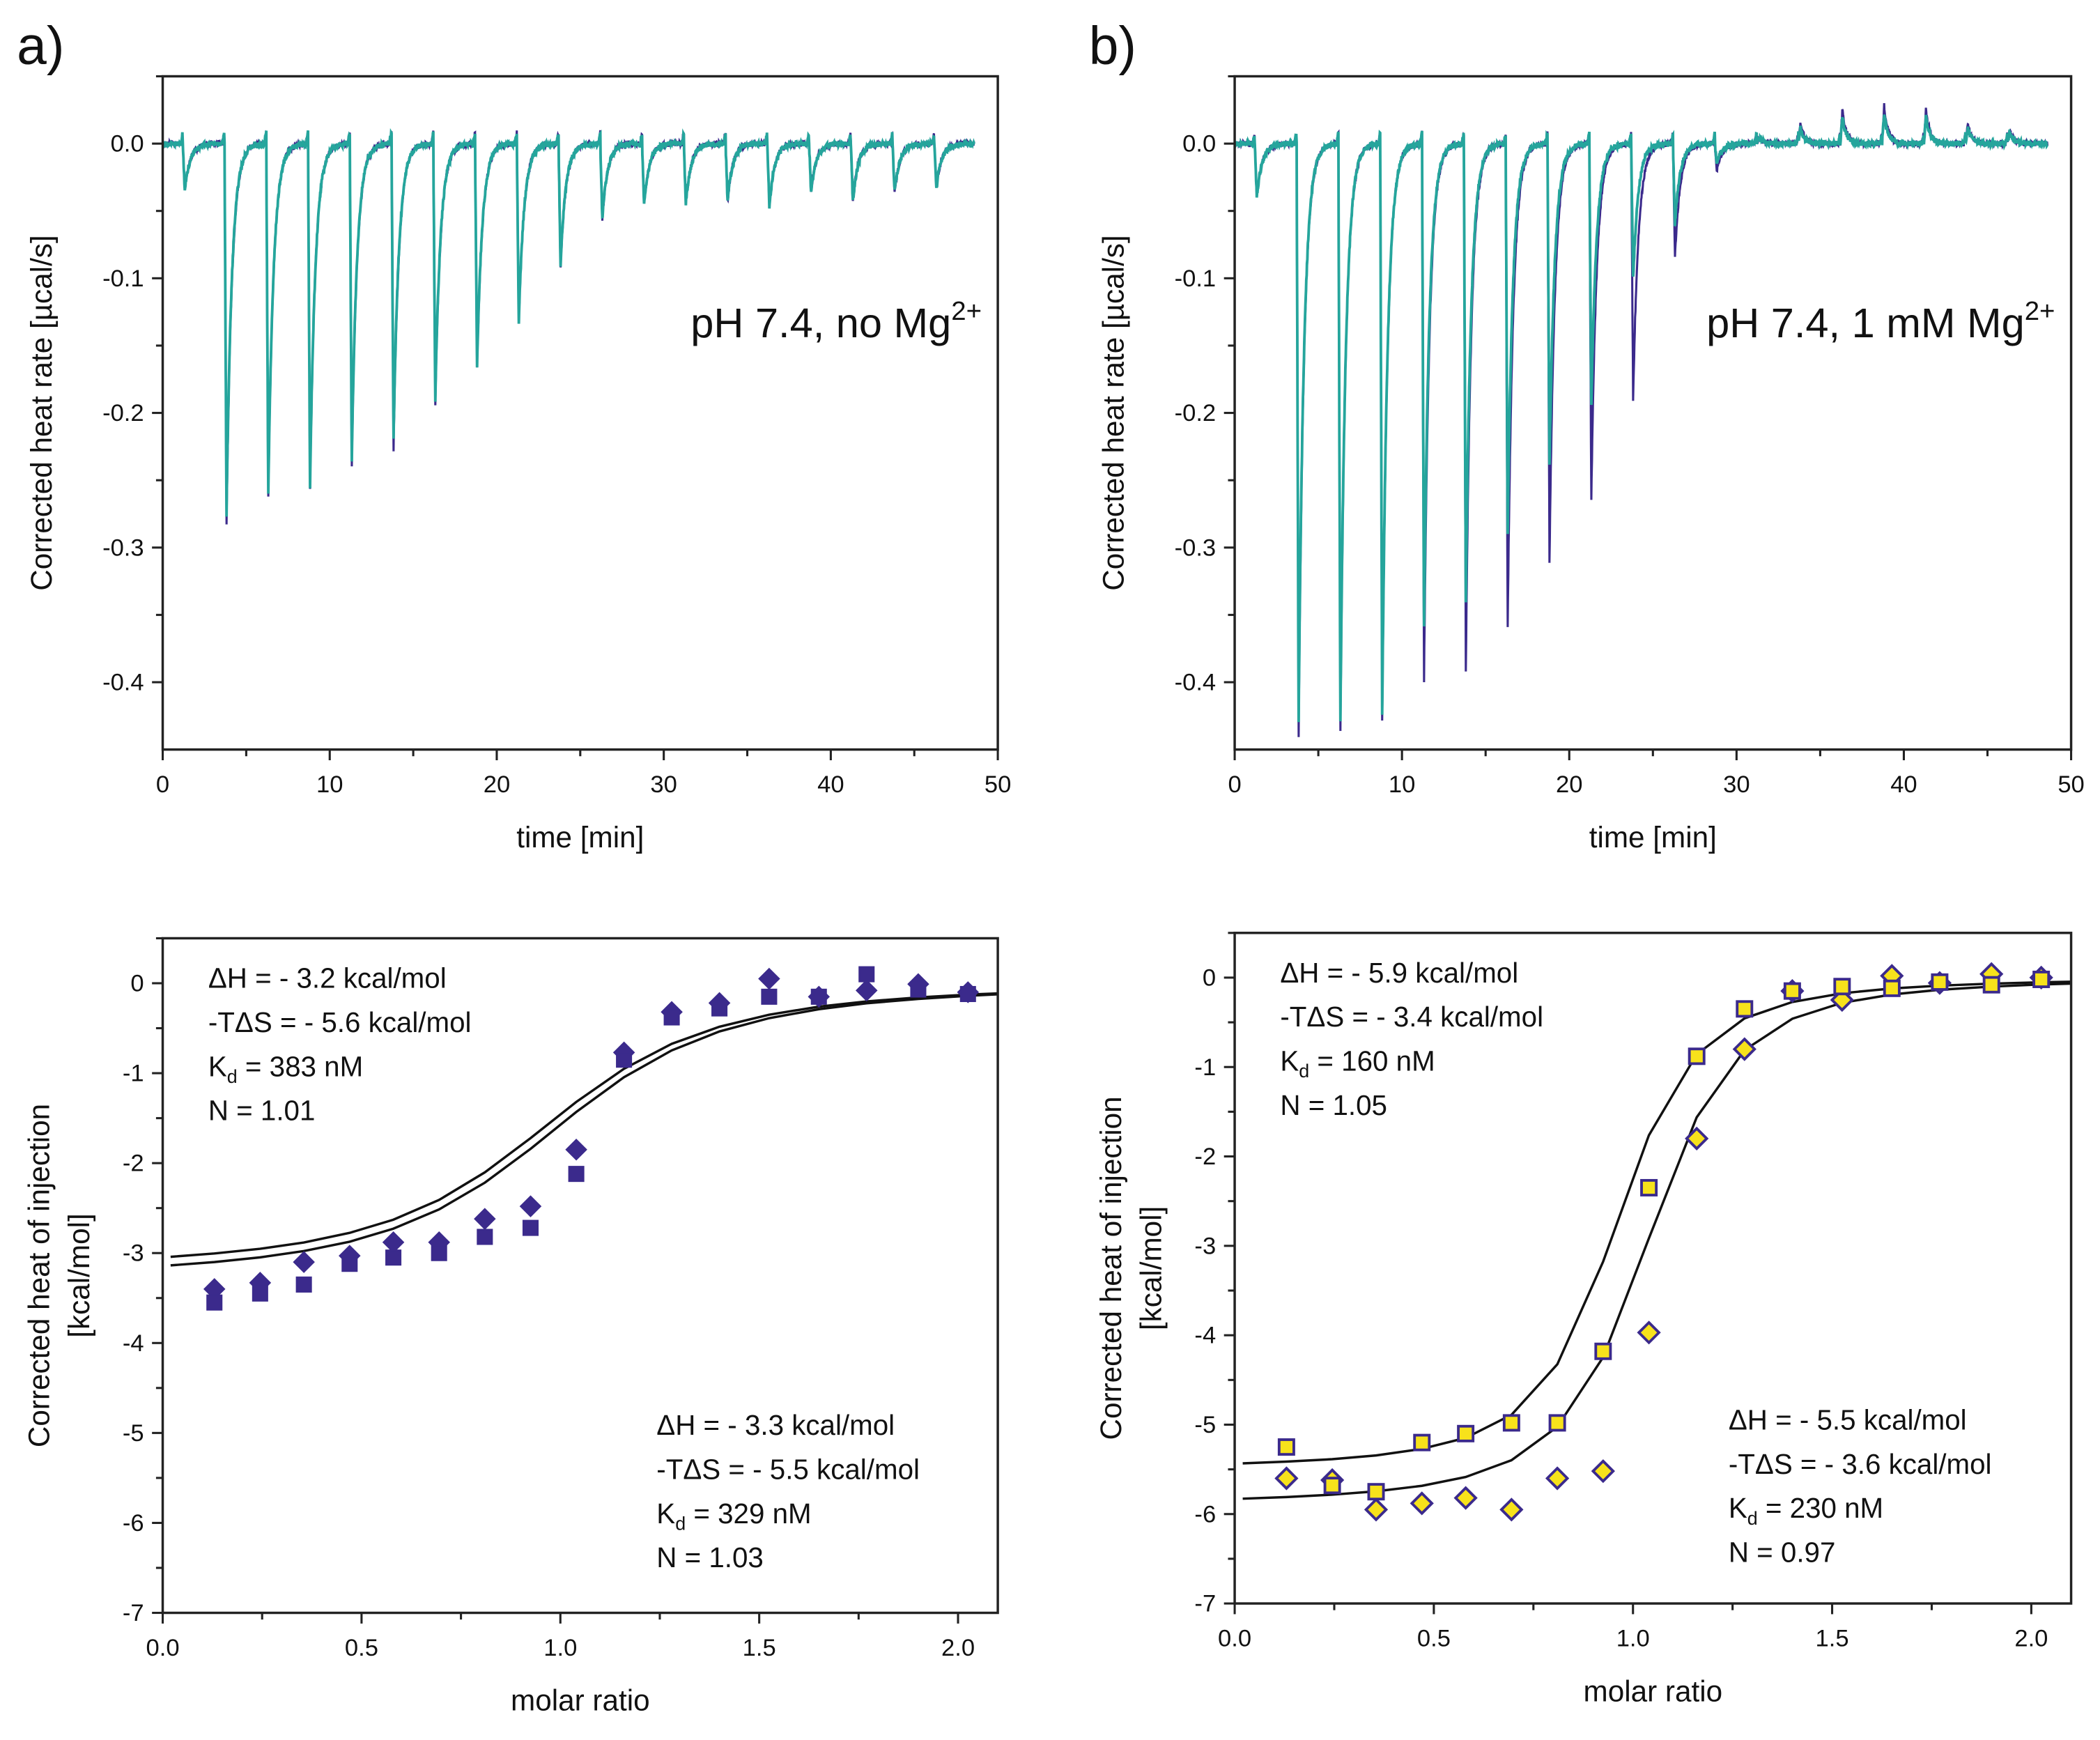 The height and width of the screenshot is (1740, 2100). I want to click on condition-superscript: 2+, so click(2040, 311).